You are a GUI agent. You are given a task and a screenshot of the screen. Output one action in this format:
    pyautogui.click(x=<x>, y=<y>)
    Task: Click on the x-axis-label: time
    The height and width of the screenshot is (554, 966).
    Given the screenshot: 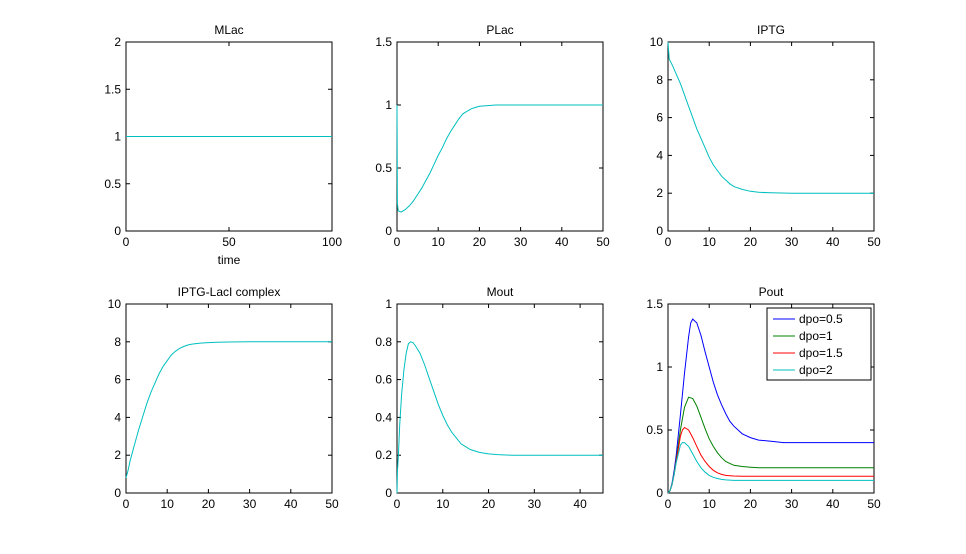 What is the action you would take?
    pyautogui.click(x=229, y=260)
    